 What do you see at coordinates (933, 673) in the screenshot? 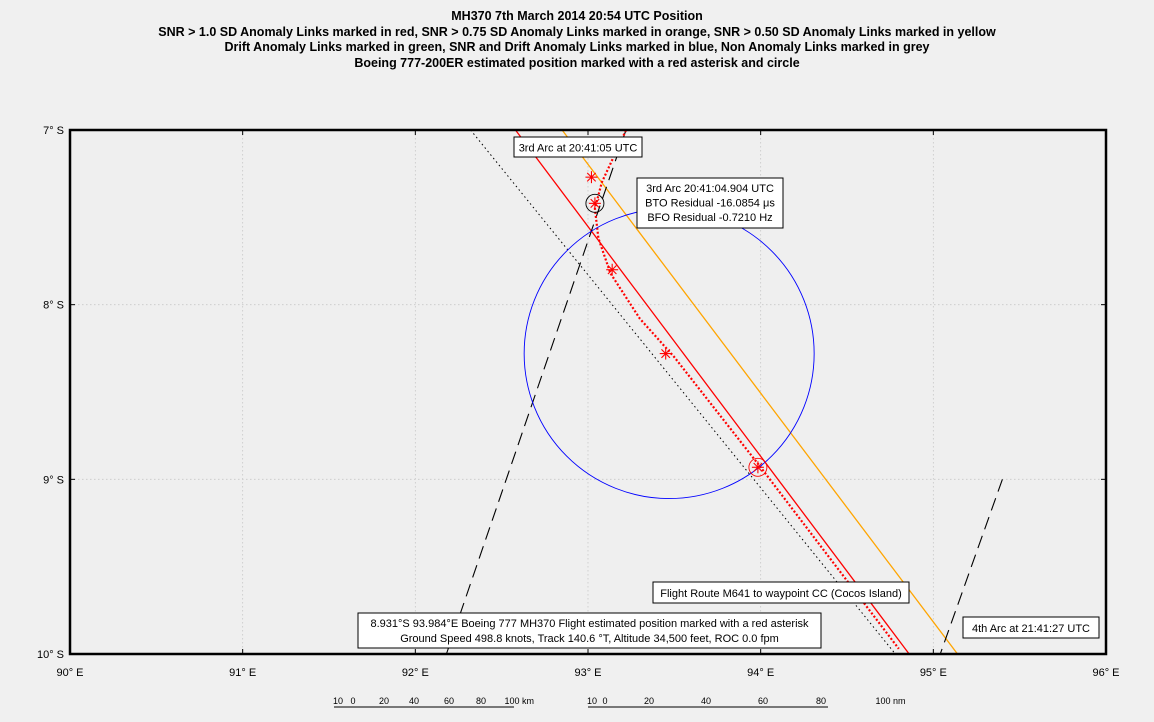
I see `lon-tick-label: 95° E` at bounding box center [933, 673].